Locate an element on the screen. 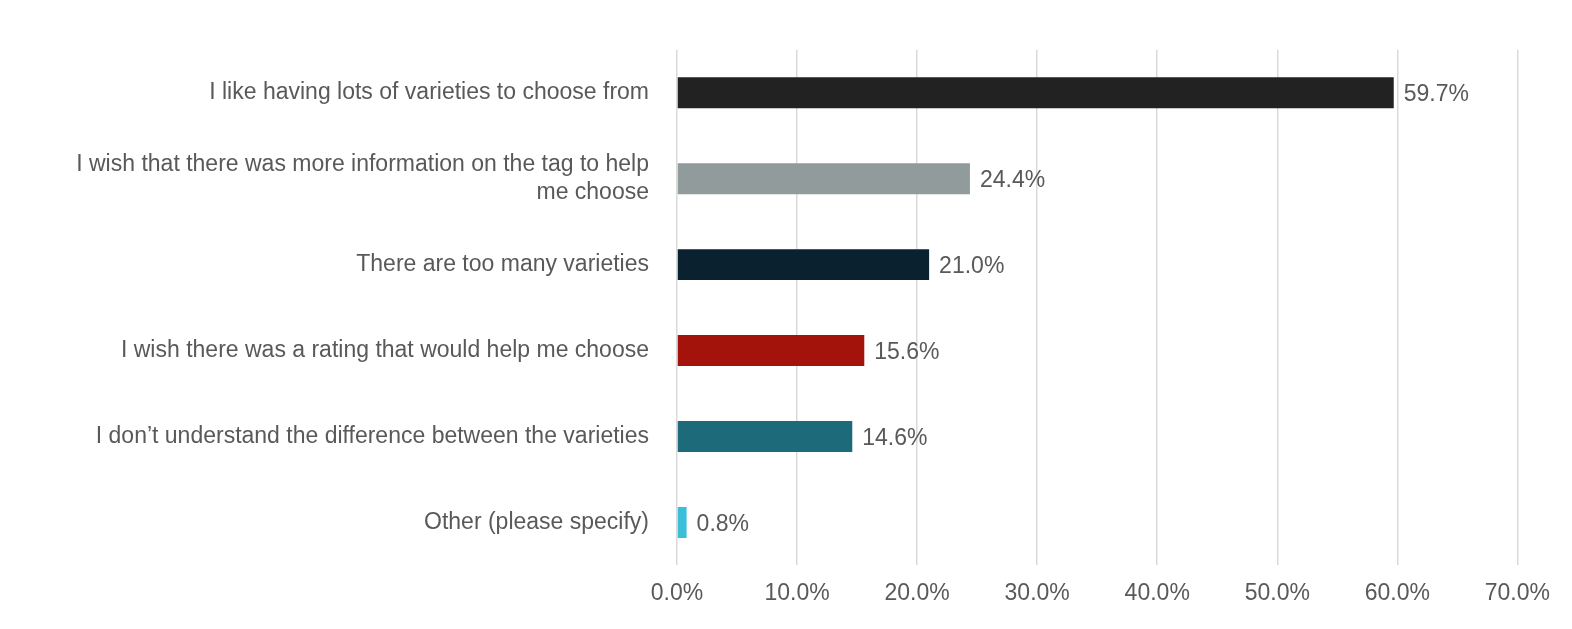  x-tick-label: 70.0% is located at coordinates (1517, 591).